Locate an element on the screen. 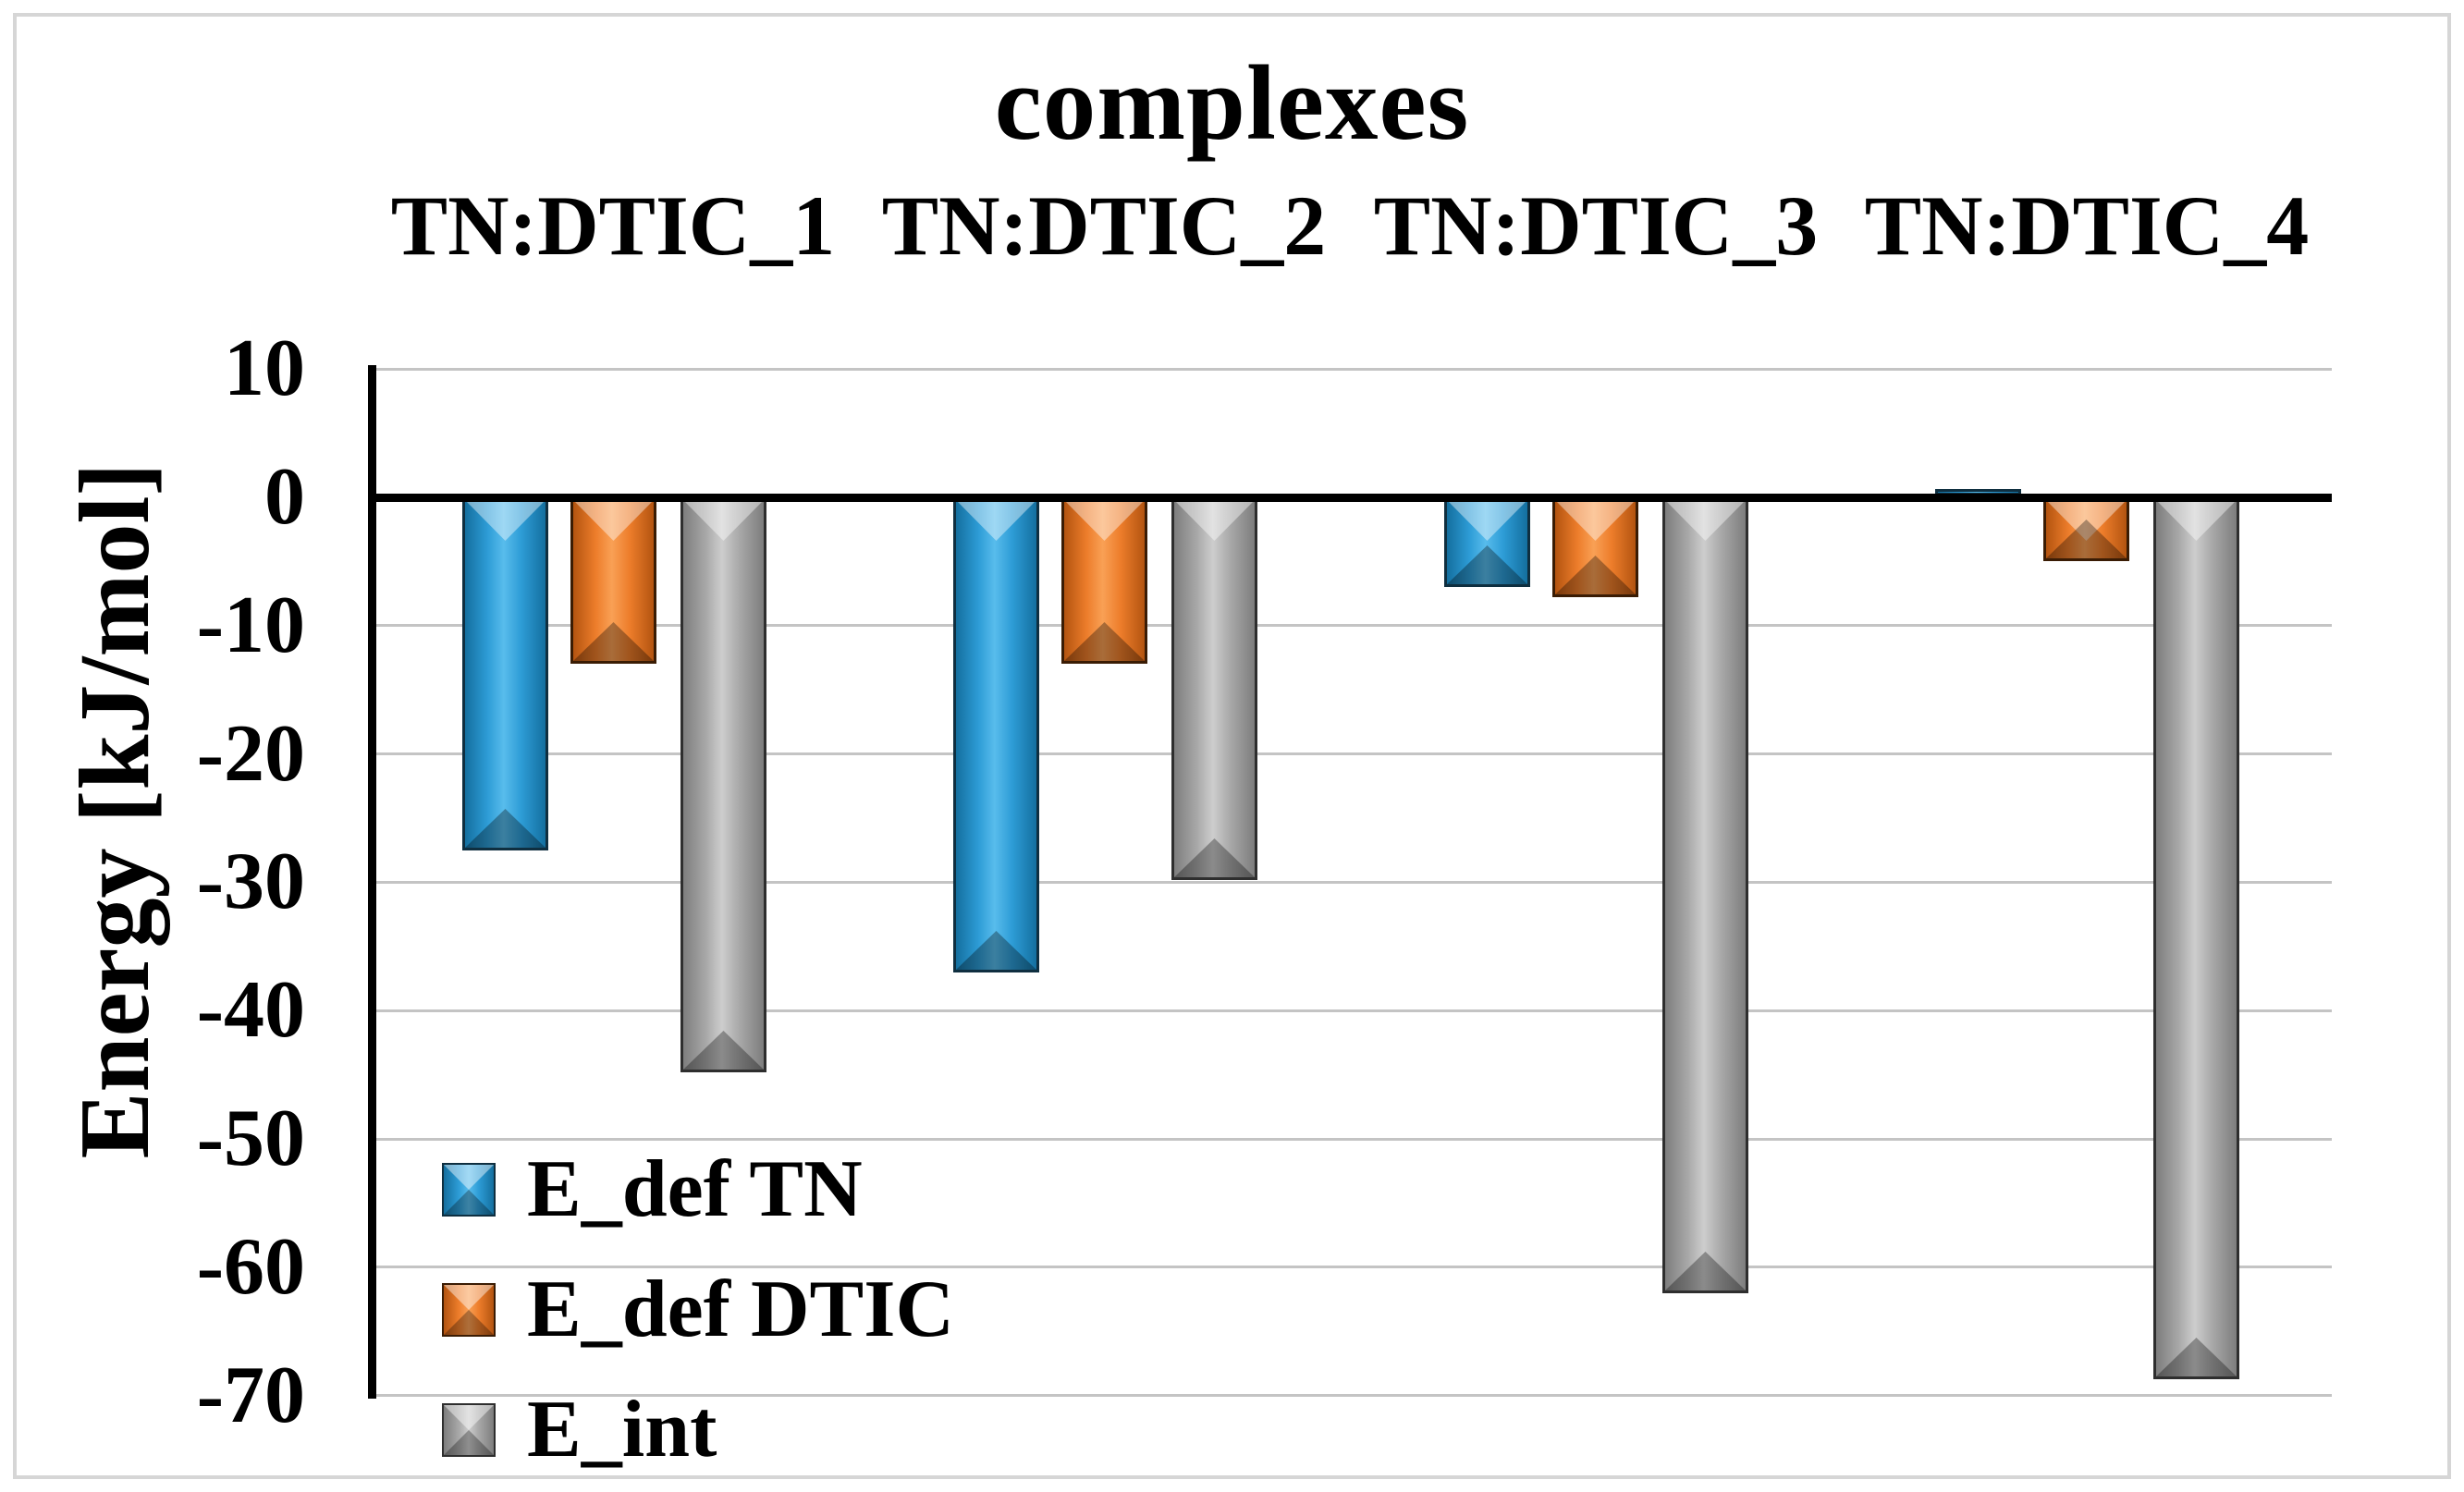 The height and width of the screenshot is (1492, 2464). legend-label: E_def DTIC is located at coordinates (741, 1309).